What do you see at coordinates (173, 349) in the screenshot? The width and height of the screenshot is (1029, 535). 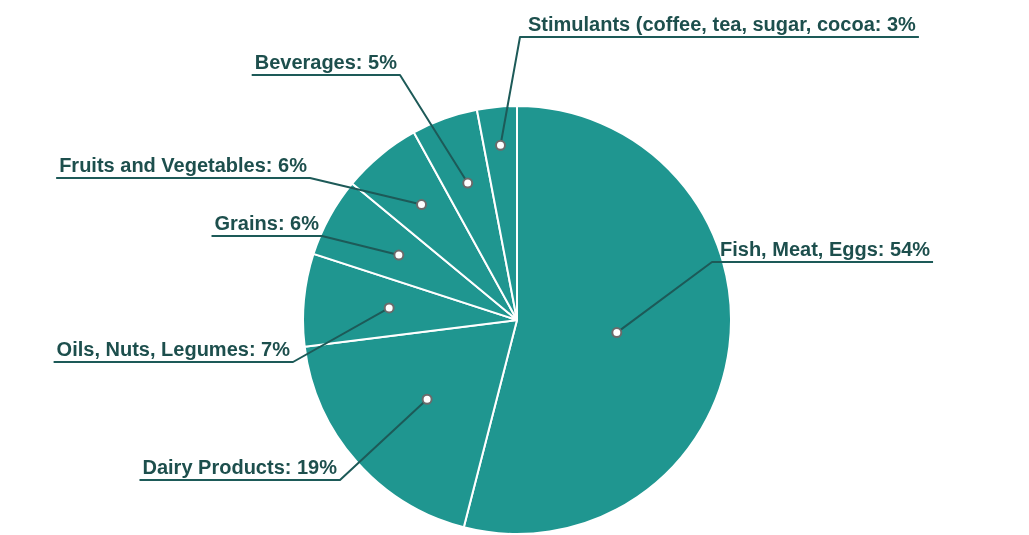 I see `slice-label: Oils, Nuts, Legumes: 7%` at bounding box center [173, 349].